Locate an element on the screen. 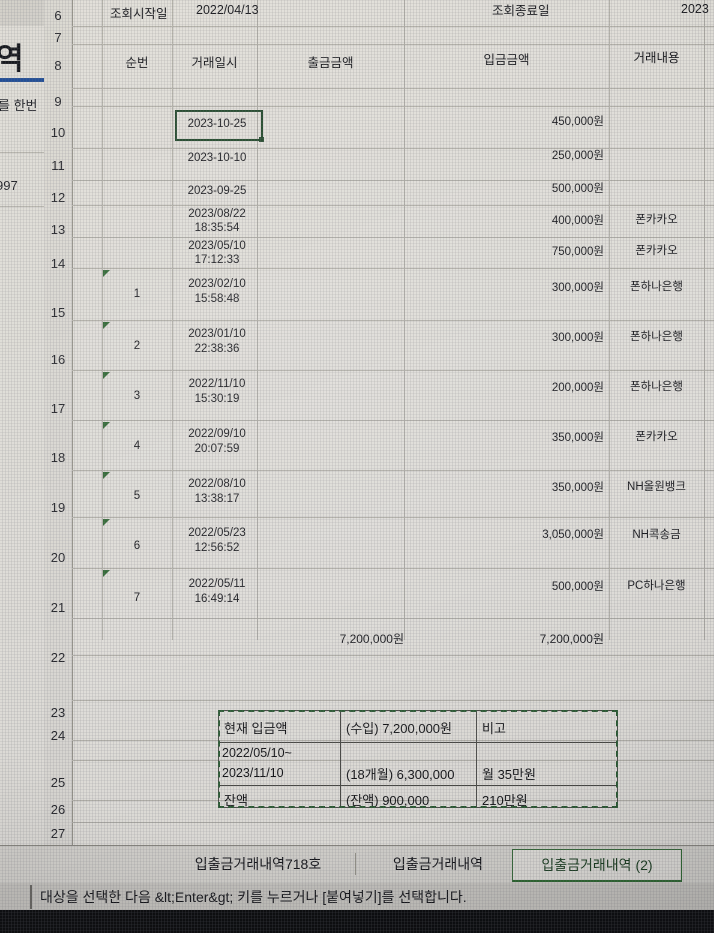 Image resolution: width=714 pixels, height=933 pixels. selected-cell-outline is located at coordinates (219, 126).